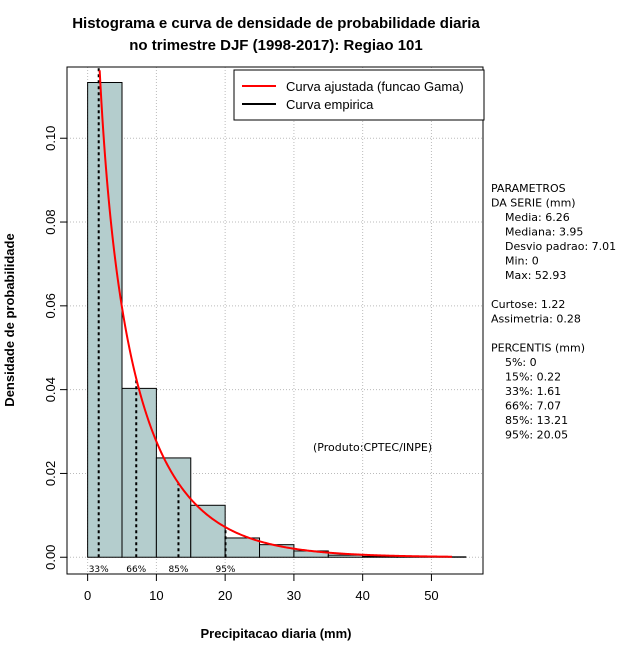 The height and width of the screenshot is (660, 640). Describe the element at coordinates (50, 557) in the screenshot. I see `y-tick-label-0: 0.00` at that location.